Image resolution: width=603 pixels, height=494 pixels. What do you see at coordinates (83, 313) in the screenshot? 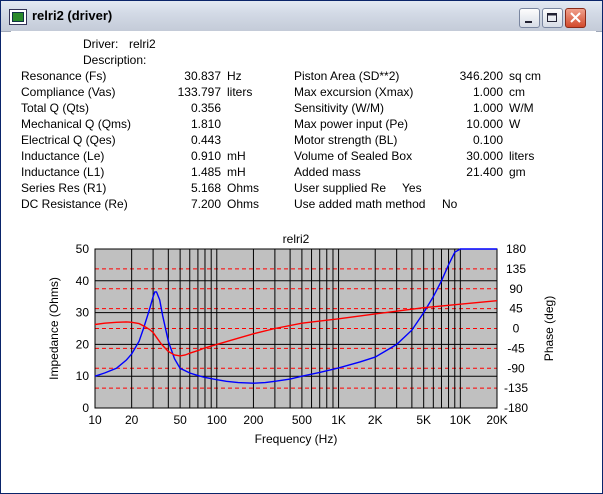
I see `y-tick-label: 30` at bounding box center [83, 313].